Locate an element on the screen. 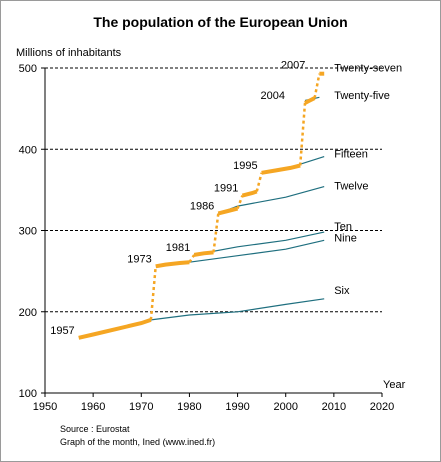 The width and height of the screenshot is (441, 462). series-label: Nine is located at coordinates (345, 238).